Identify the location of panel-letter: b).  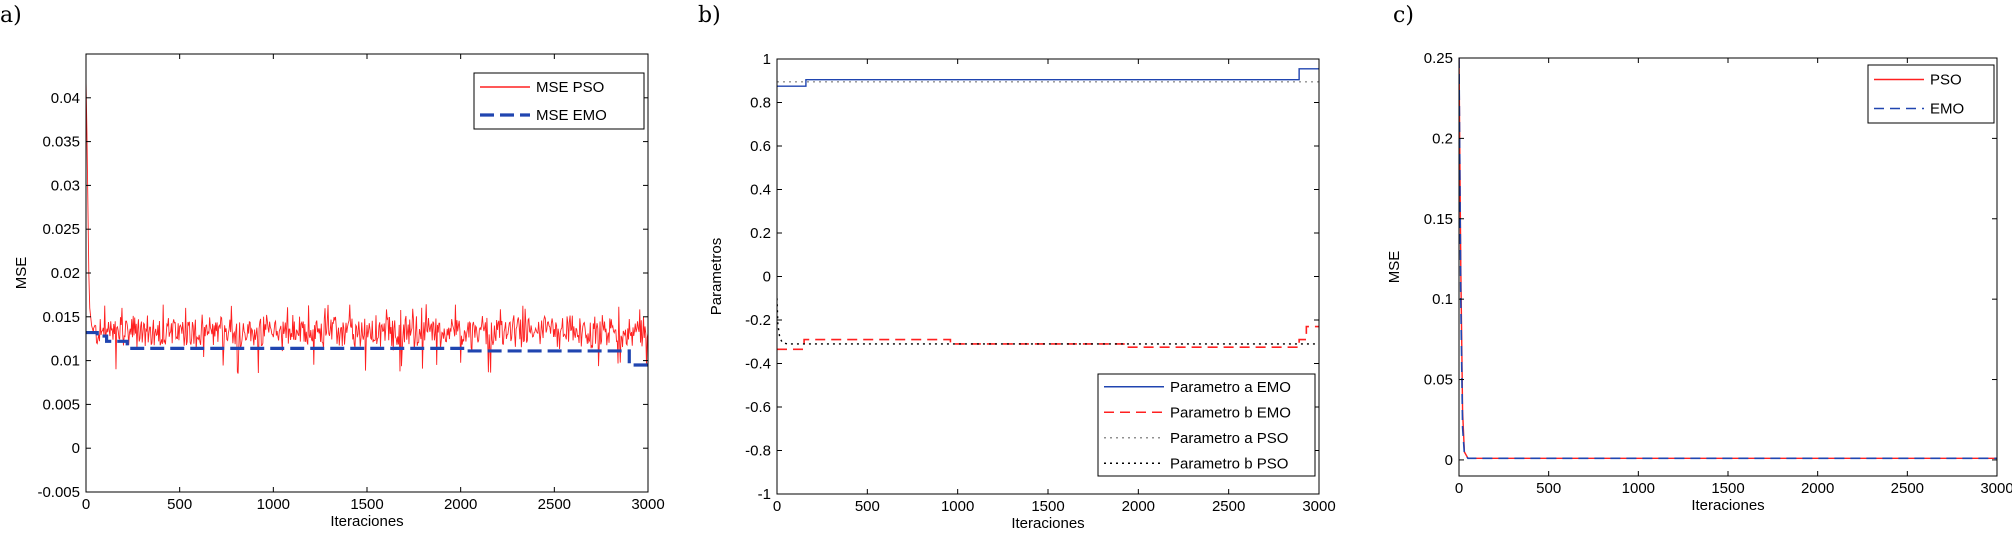
(709, 15).